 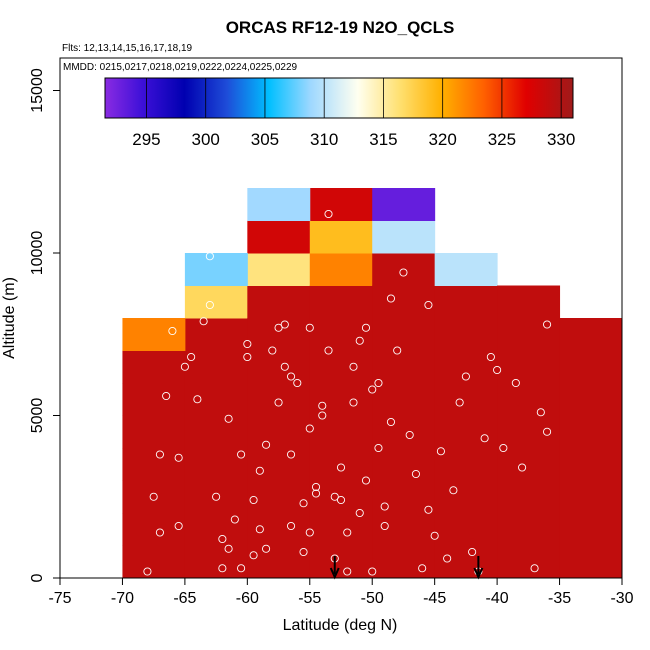 I want to click on y-tick-label: 15000, so click(x=37, y=90).